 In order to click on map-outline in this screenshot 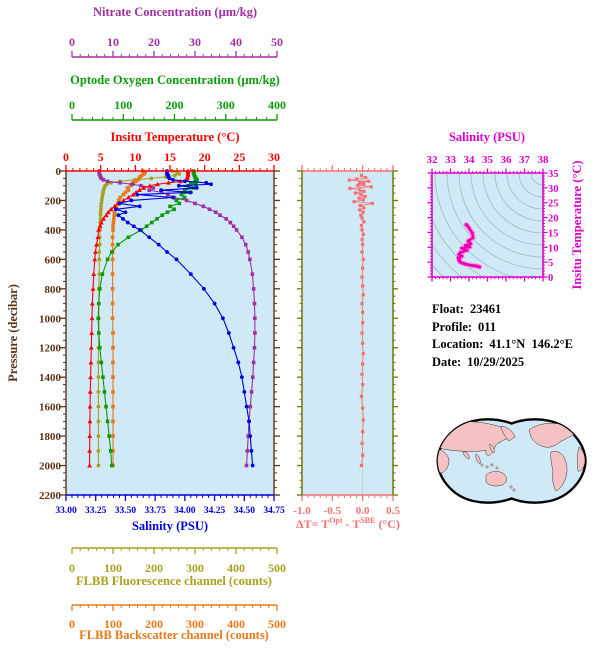, I will do `click(511, 461)`.